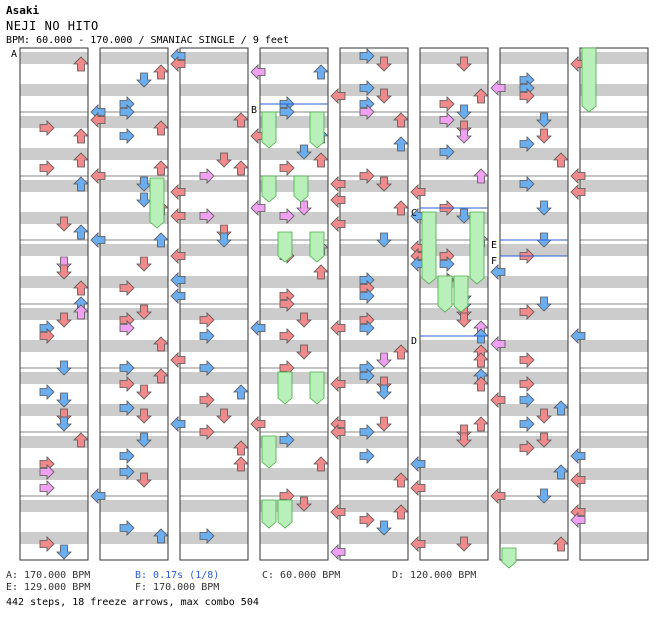  Describe the element at coordinates (414, 341) in the screenshot. I see `bpm-marker: D` at that location.